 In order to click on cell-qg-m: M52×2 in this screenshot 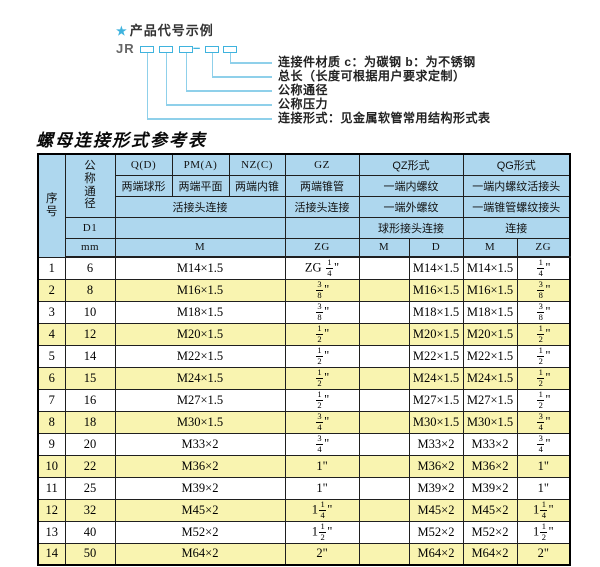, I will do `click(490, 532)`.